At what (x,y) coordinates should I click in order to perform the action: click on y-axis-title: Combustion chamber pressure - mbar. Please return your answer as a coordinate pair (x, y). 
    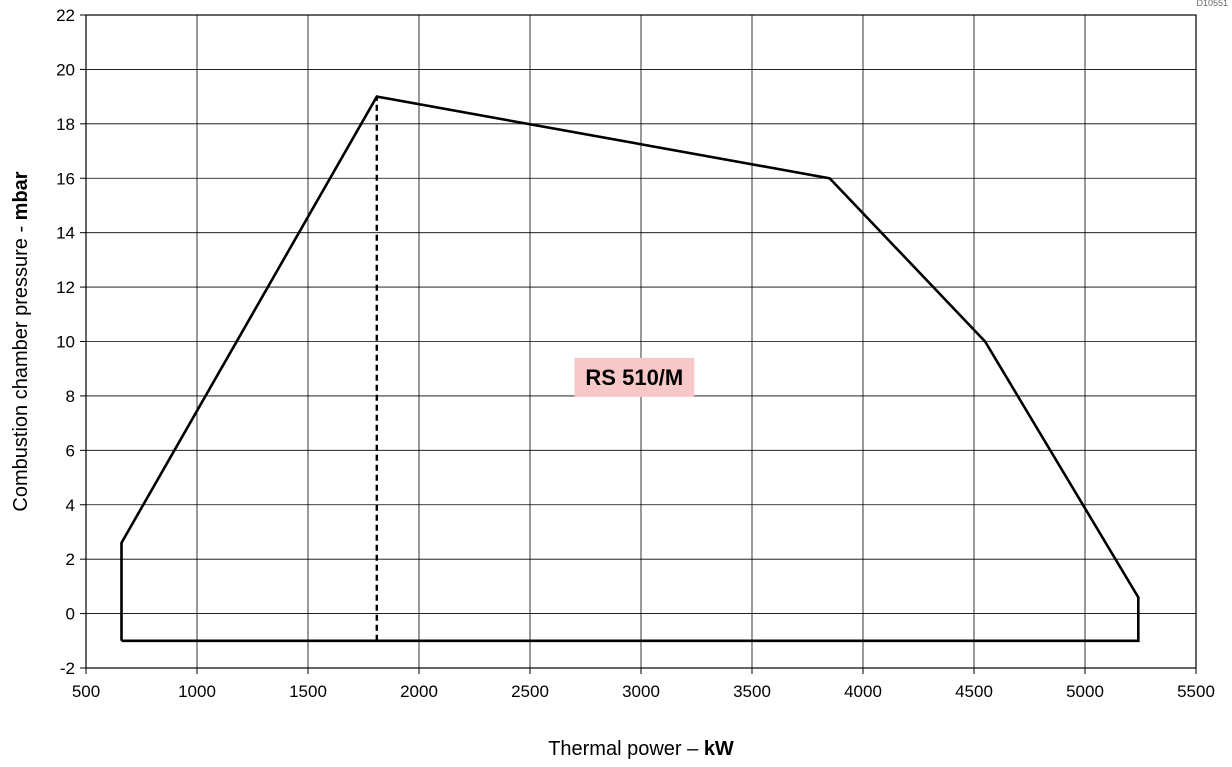
    Looking at the image, I should click on (21, 341).